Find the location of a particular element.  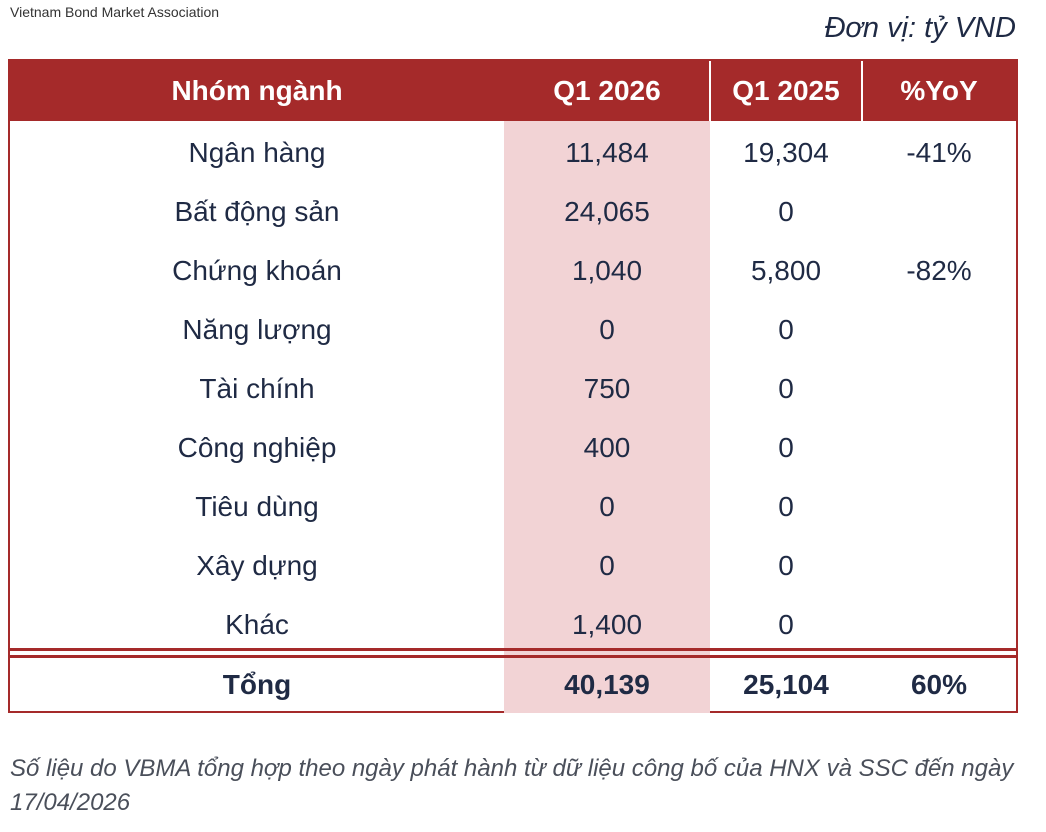

table-row: Xây dựng 0 0 is located at coordinates (513, 565).